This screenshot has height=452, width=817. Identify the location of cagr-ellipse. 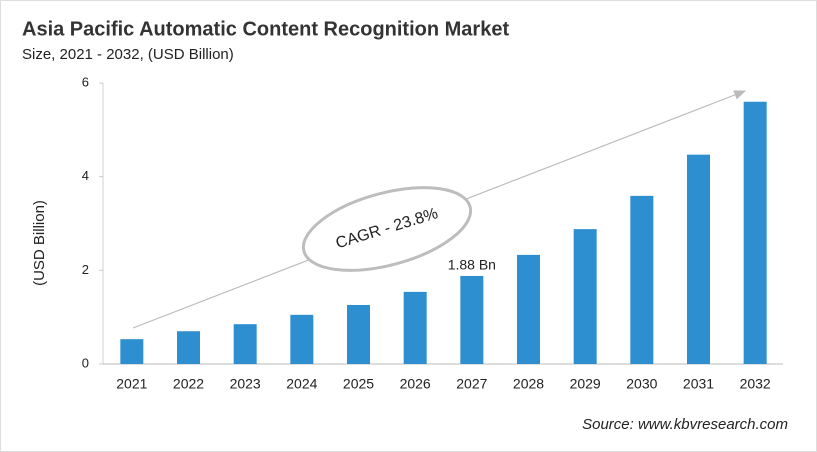
(387, 229).